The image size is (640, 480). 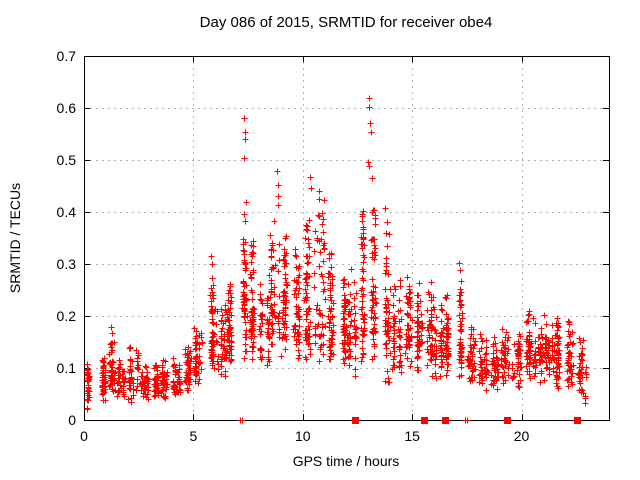 What do you see at coordinates (412, 436) in the screenshot?
I see `x-tick-label: 15` at bounding box center [412, 436].